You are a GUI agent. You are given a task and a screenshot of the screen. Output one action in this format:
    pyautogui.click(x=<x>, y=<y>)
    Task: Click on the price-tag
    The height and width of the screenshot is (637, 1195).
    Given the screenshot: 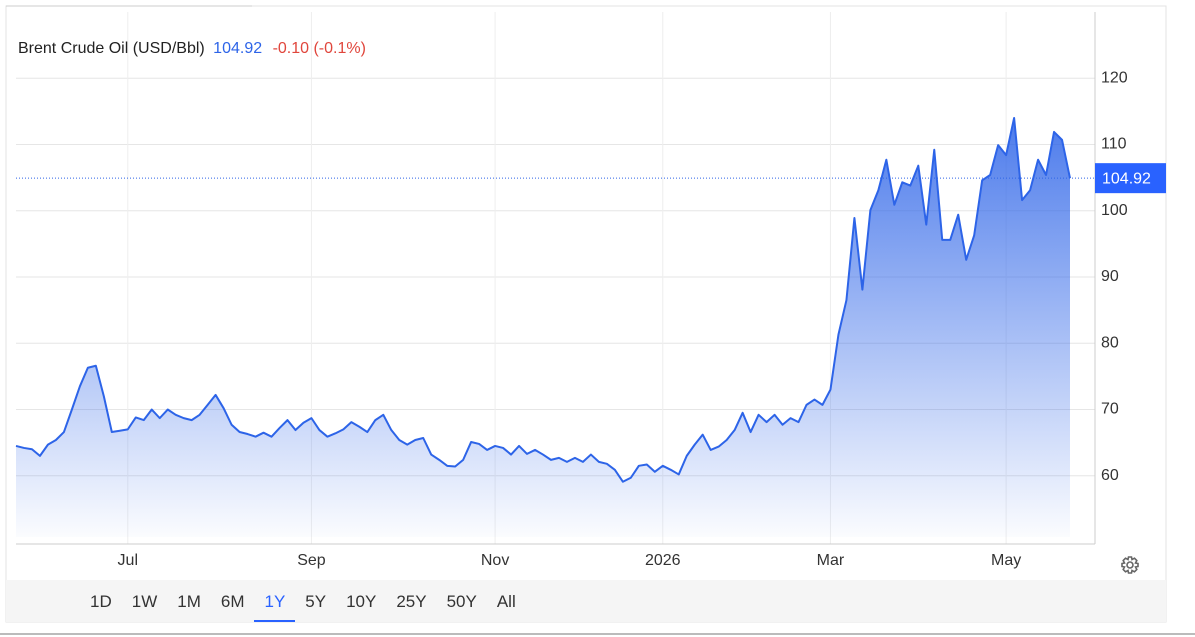 What is the action you would take?
    pyautogui.click(x=1130, y=178)
    